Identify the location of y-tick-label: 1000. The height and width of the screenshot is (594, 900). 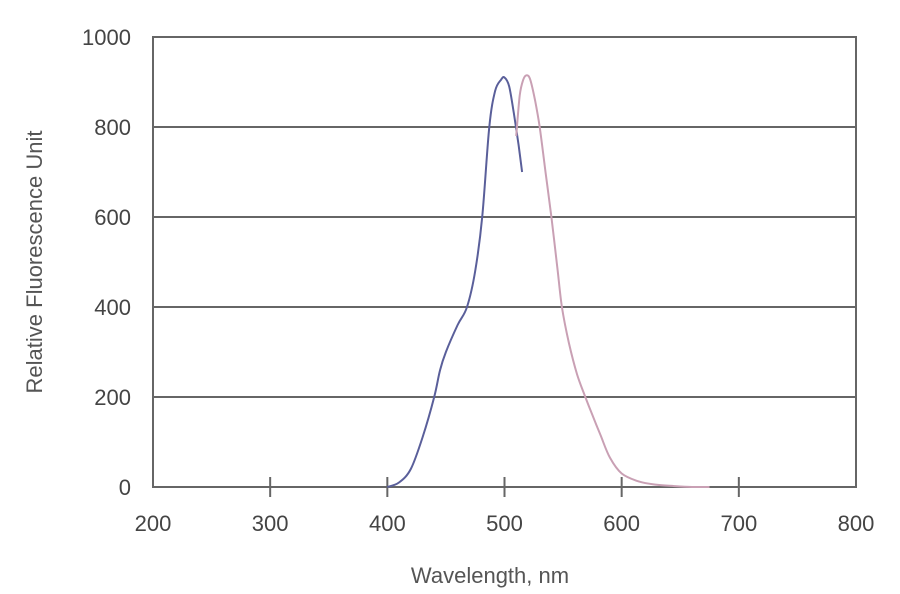
(106, 37).